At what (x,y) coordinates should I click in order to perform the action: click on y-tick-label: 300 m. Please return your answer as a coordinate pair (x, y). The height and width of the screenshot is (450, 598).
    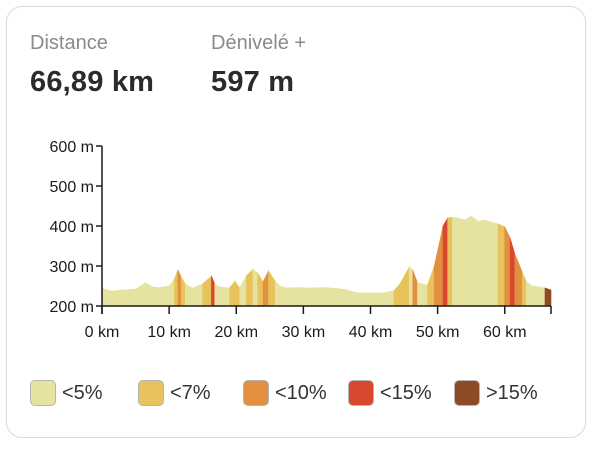
    Looking at the image, I should click on (72, 267).